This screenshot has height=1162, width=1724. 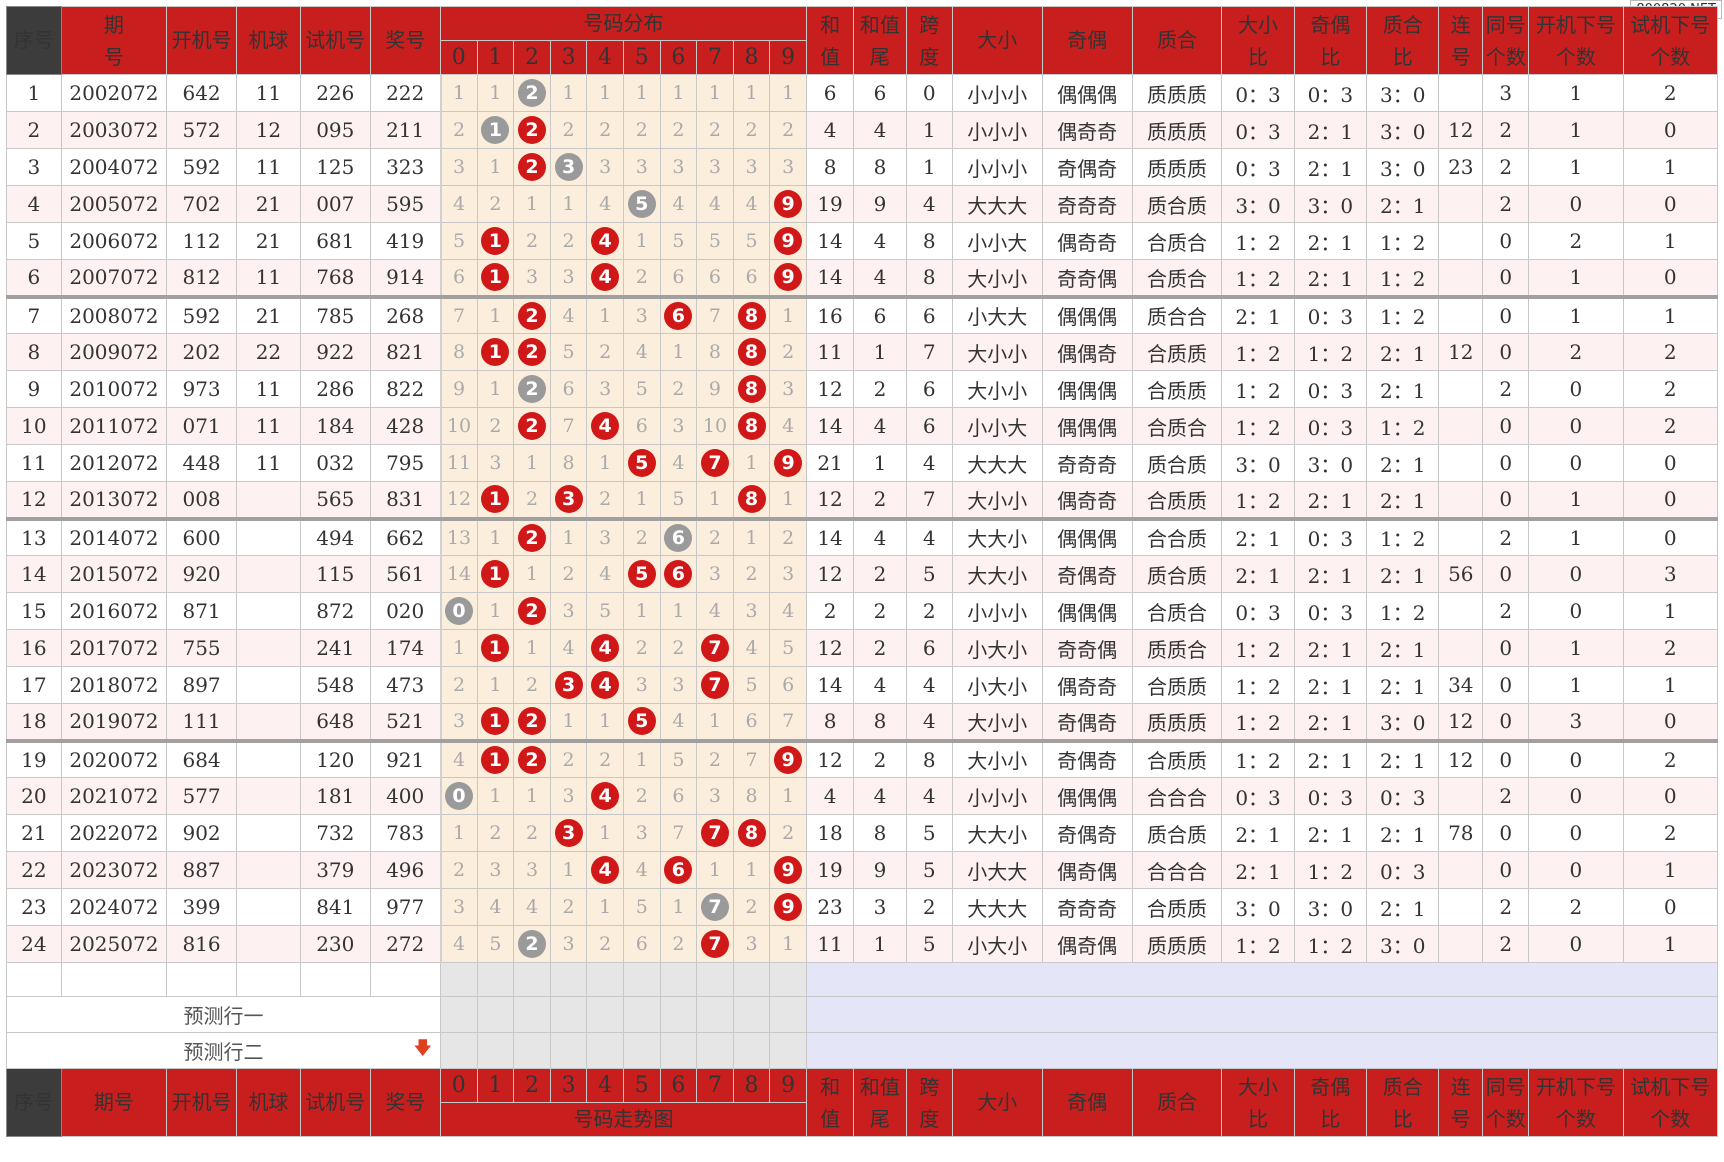 I want to click on number-ball: 4, so click(x=605, y=685).